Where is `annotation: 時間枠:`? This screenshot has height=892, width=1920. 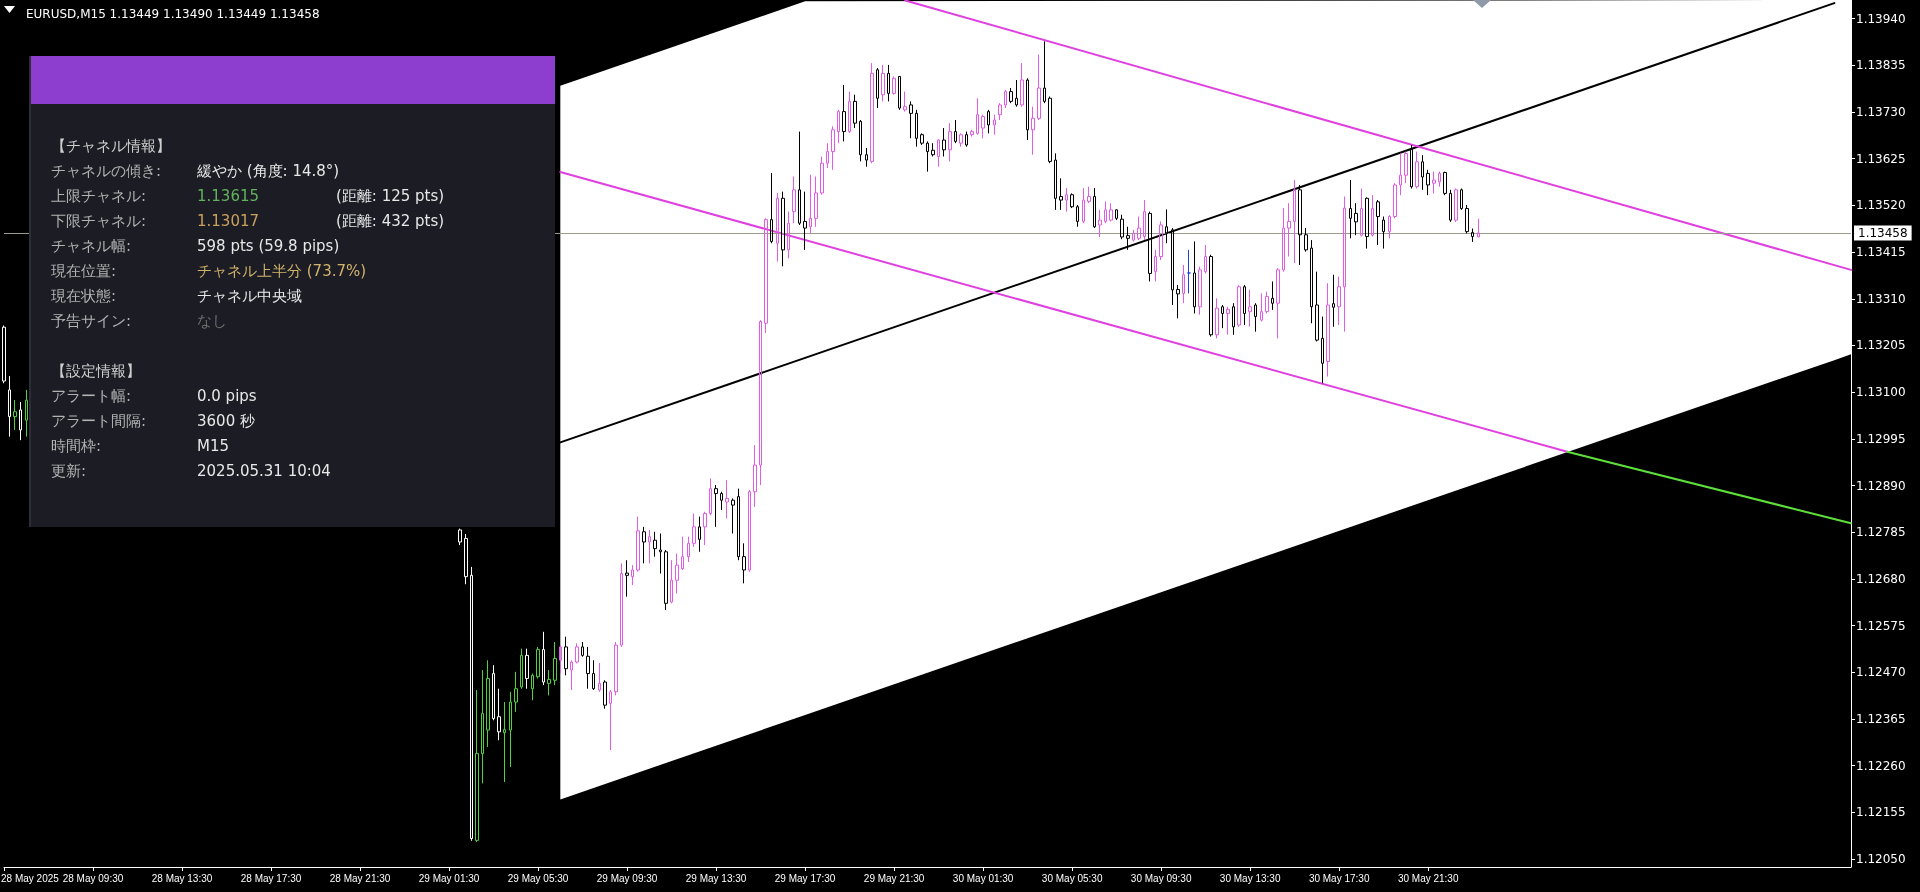
annotation: 時間枠: is located at coordinates (76, 446).